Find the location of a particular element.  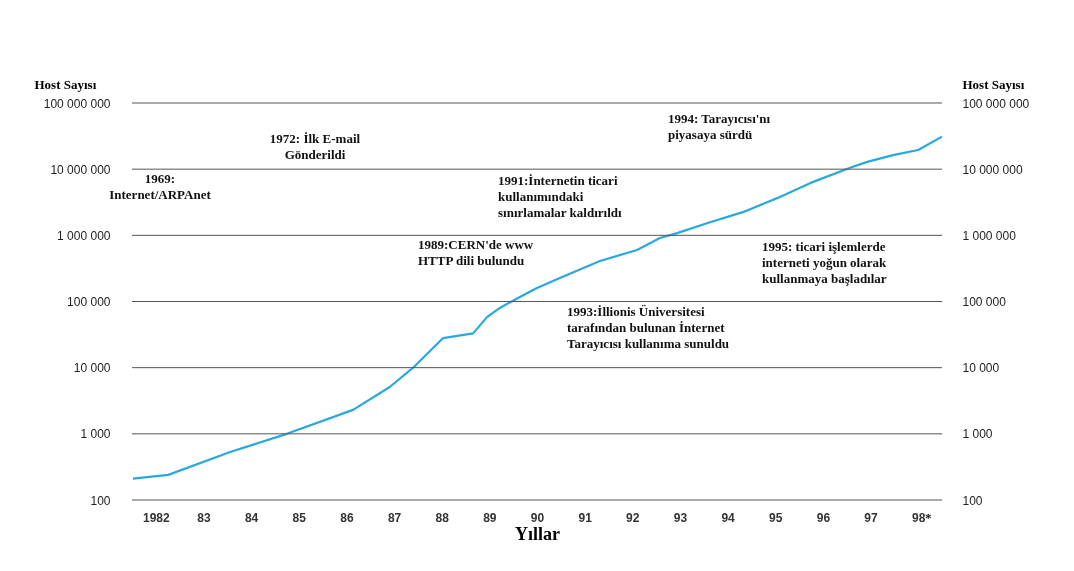

x-tick-label: 88 is located at coordinates (442, 517).